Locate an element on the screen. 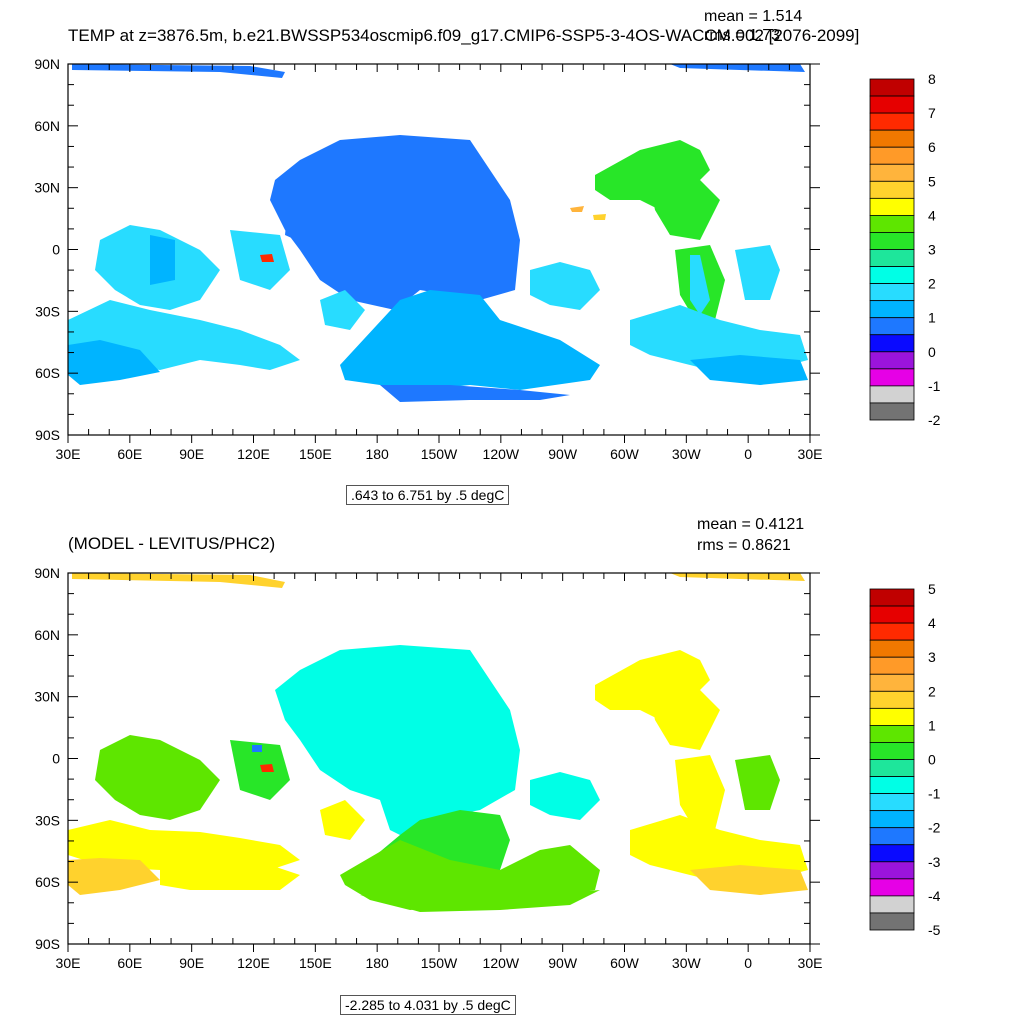 The width and height of the screenshot is (1024, 1024). panel2-lon-label: 60E is located at coordinates (129, 963).